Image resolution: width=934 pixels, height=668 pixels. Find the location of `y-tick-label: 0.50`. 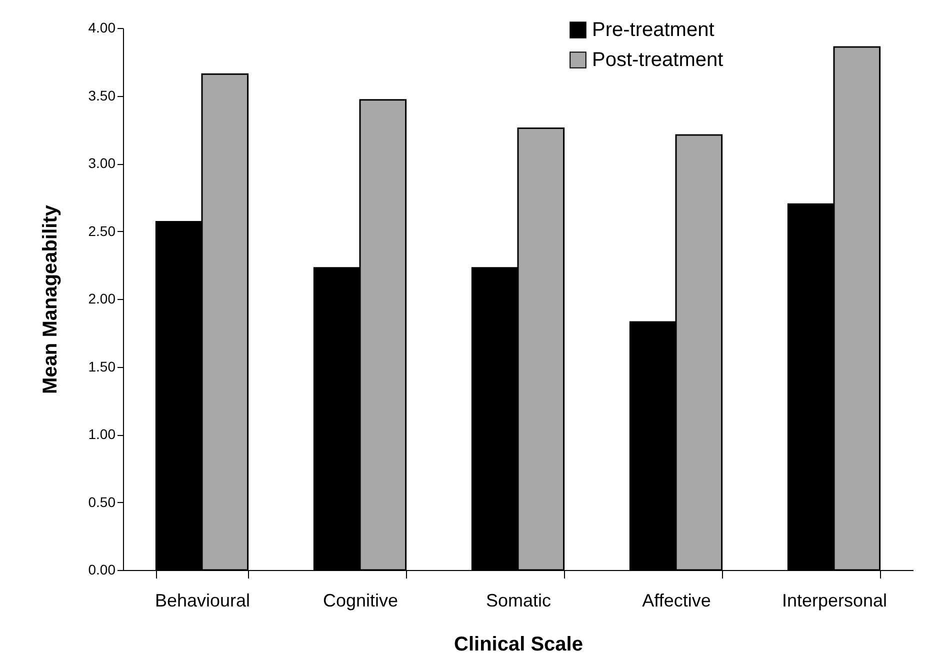

y-tick-label: 0.50 is located at coordinates (102, 502).